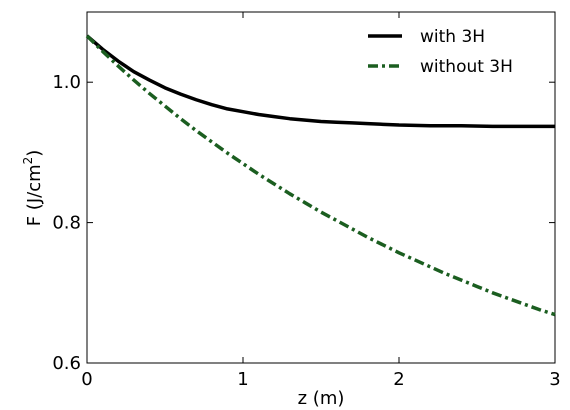 The image size is (570, 410). I want to click on x-tick-label: 0, so click(86, 379).